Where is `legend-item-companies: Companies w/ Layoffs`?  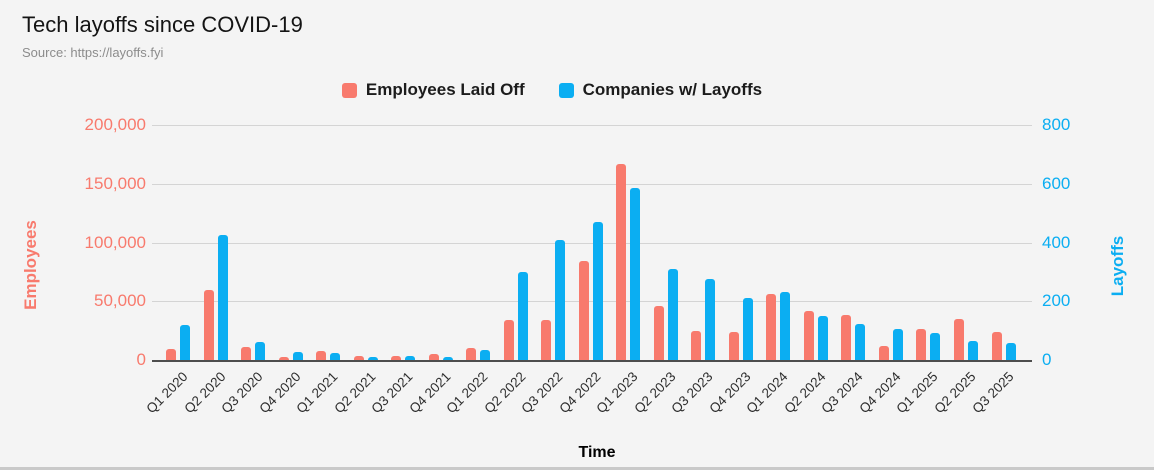 legend-item-companies: Companies w/ Layoffs is located at coordinates (660, 90).